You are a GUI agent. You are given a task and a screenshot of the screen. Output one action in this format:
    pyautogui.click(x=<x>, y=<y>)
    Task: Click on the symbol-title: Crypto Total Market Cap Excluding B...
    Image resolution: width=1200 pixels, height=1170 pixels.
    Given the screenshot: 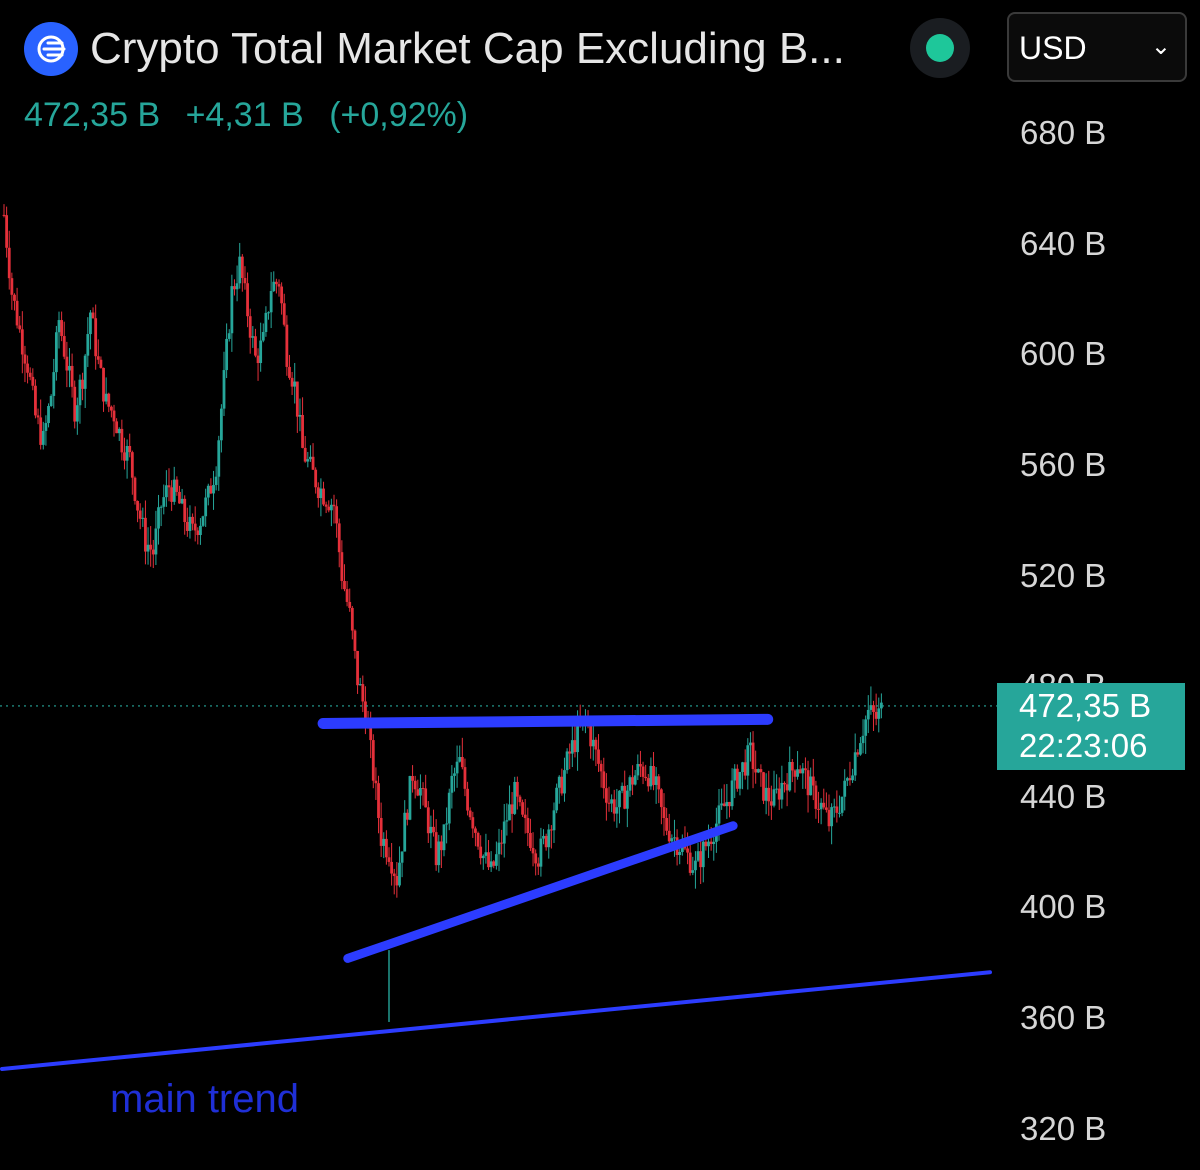 What is the action you would take?
    pyautogui.click(x=467, y=48)
    